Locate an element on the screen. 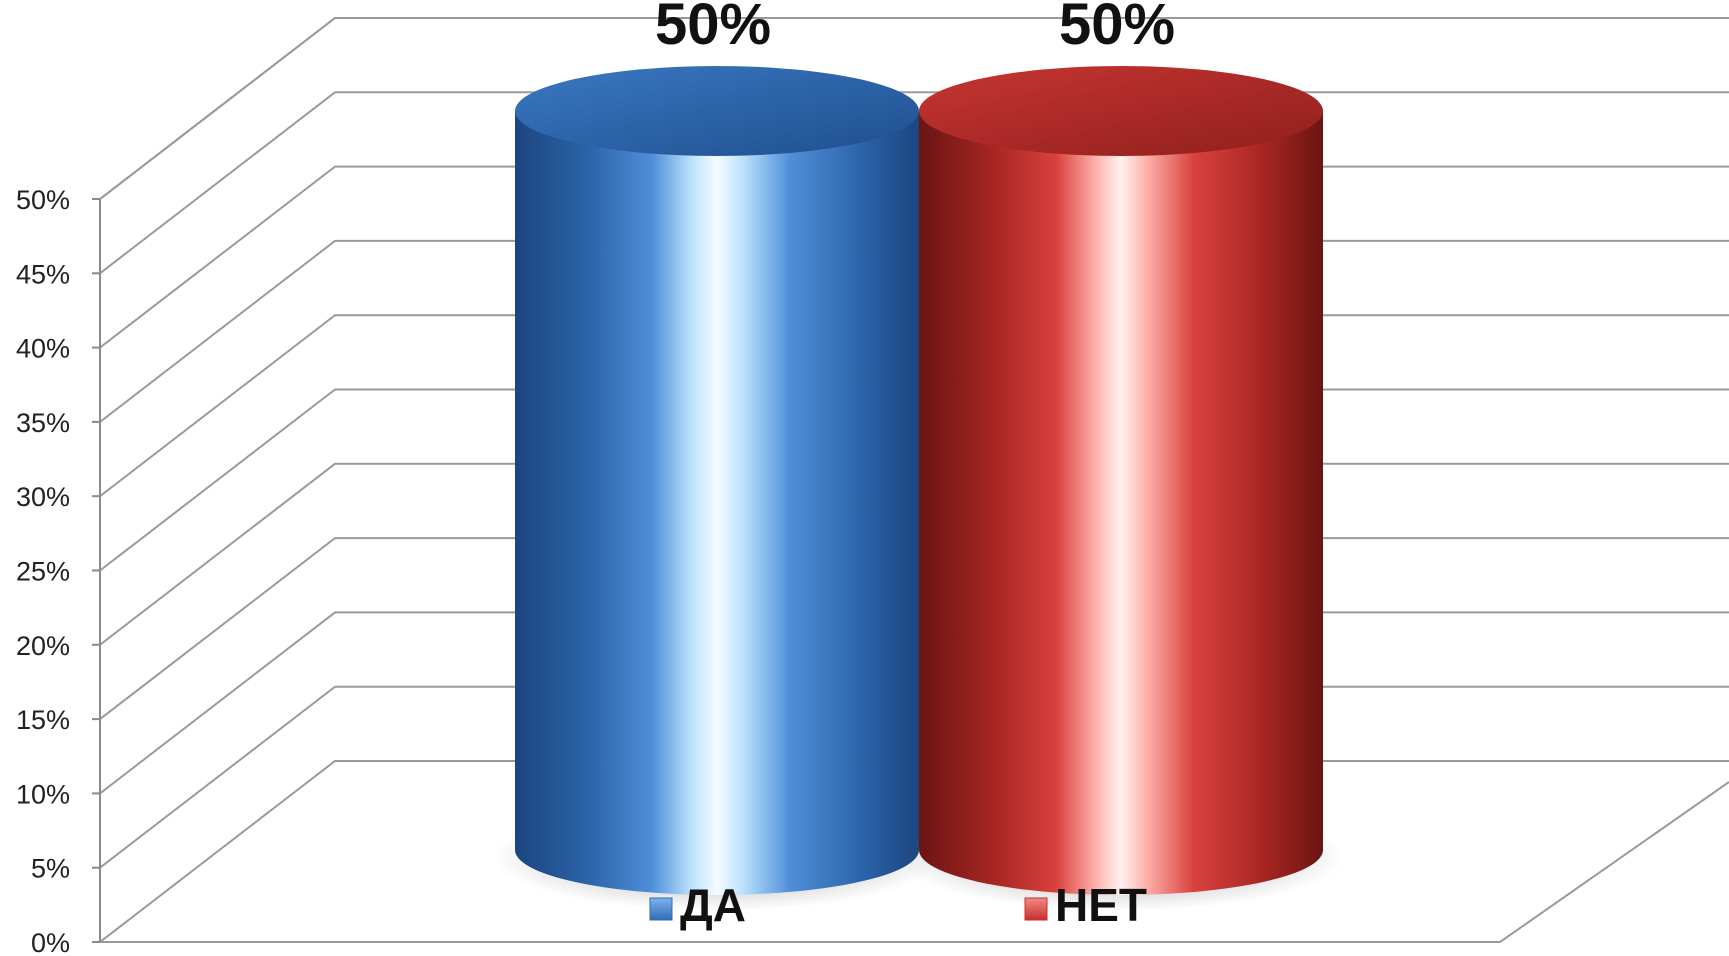 Image resolution: width=1729 pixels, height=956 pixels. data-labels: 50% 50% is located at coordinates (915, 28).